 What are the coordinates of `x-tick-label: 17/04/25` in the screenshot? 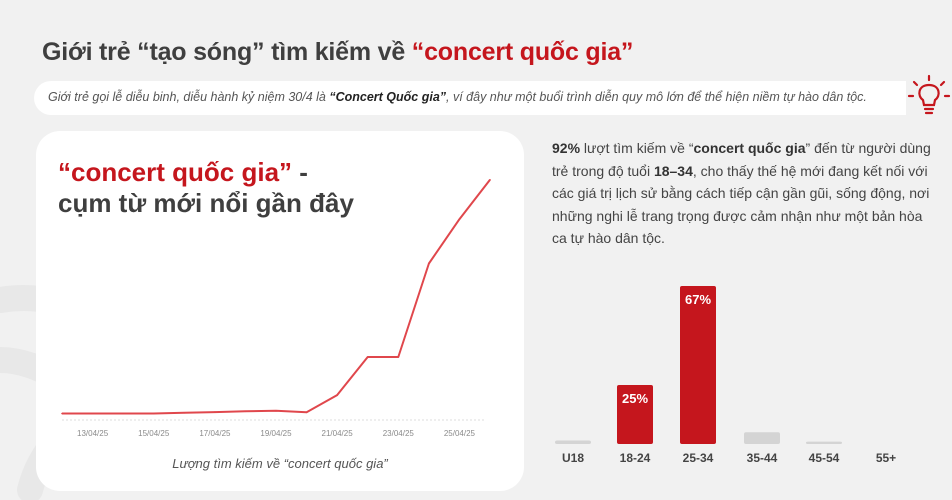 It's located at (215, 433).